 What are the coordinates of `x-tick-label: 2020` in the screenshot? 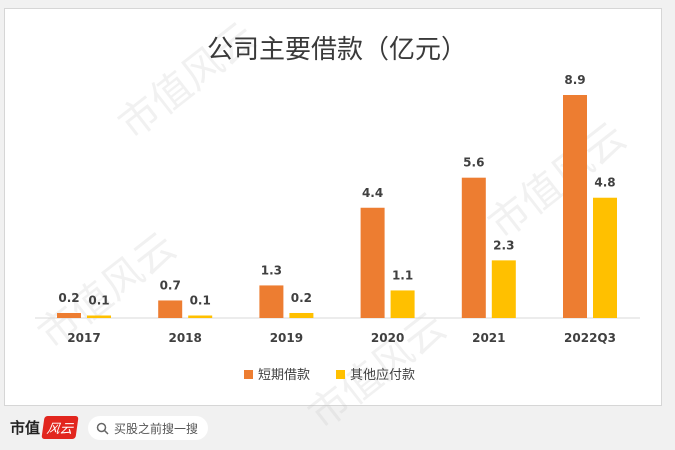 It's located at (387, 338).